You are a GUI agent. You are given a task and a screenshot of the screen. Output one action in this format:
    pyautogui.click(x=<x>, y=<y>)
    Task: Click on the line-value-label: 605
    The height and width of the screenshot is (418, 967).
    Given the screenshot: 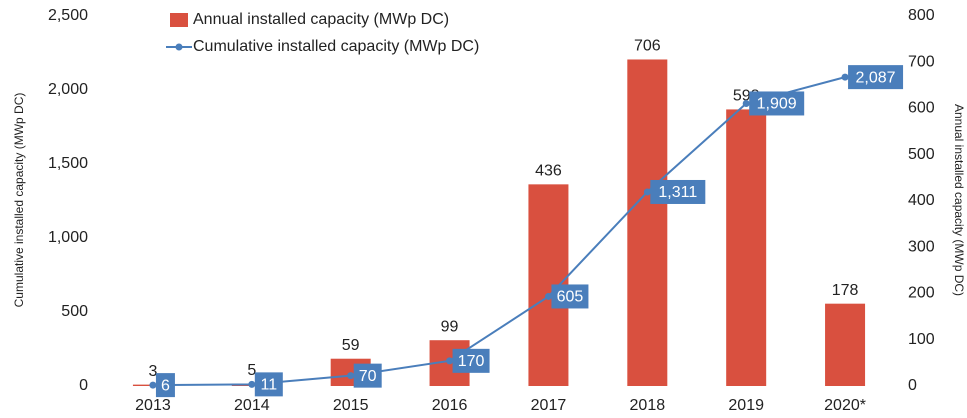 What is the action you would take?
    pyautogui.click(x=570, y=297)
    